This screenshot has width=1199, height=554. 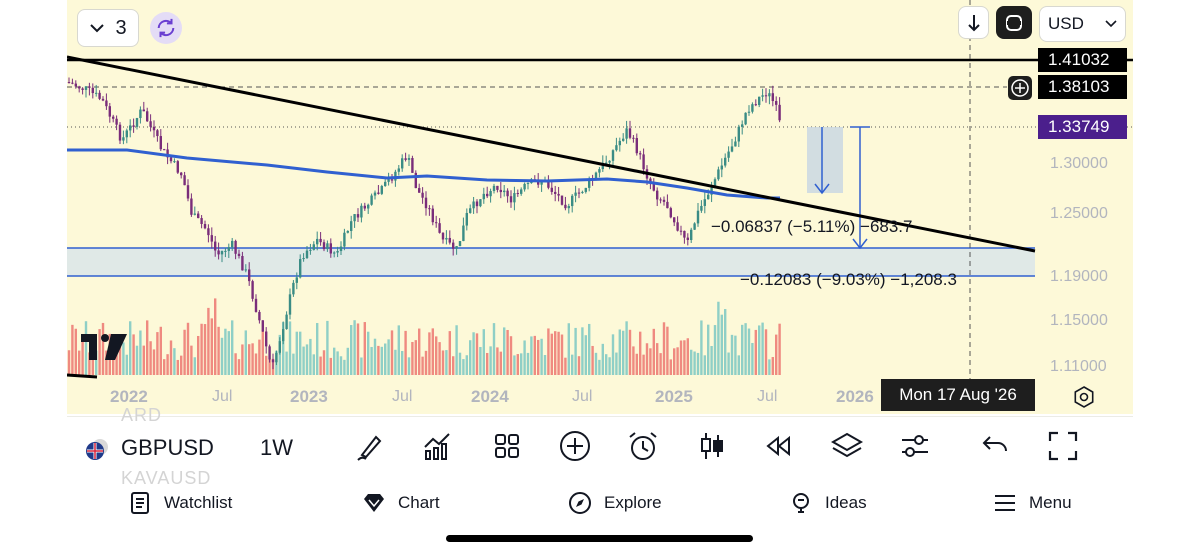 I want to click on nav-ideas: Ideas, so click(x=828, y=503).